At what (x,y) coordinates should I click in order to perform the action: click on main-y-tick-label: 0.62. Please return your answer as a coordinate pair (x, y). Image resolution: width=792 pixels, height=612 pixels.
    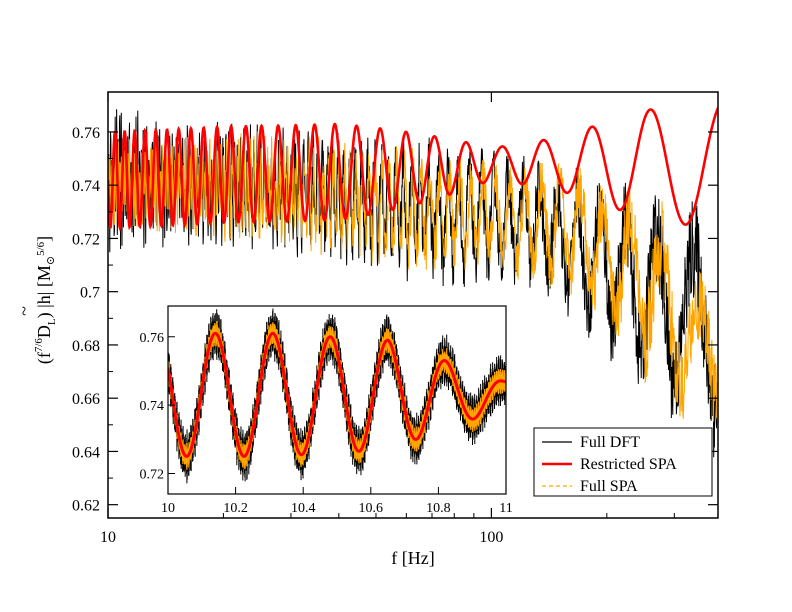
    Looking at the image, I should click on (86, 506).